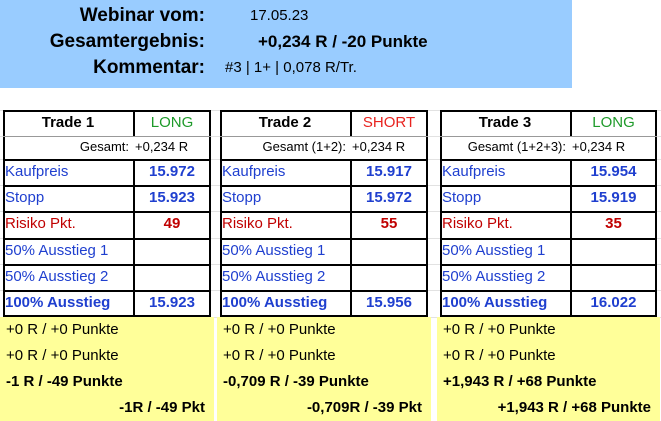  I want to click on result-line: -1R / -49 Pkt, so click(162, 407).